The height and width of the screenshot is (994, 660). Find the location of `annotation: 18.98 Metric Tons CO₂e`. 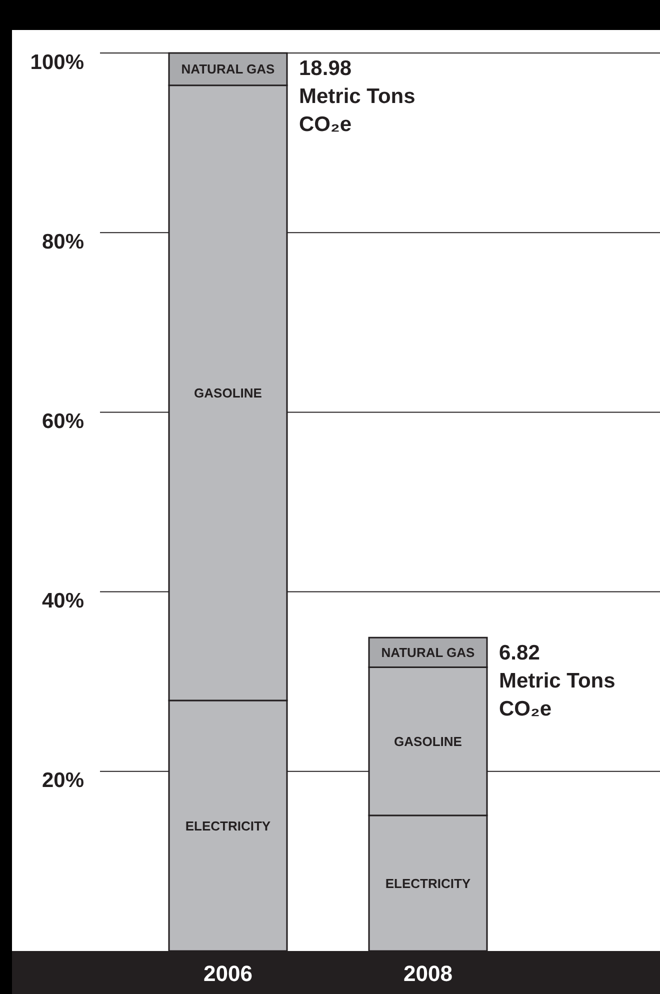

annotation: 18.98 Metric Tons CO₂e is located at coordinates (357, 96).